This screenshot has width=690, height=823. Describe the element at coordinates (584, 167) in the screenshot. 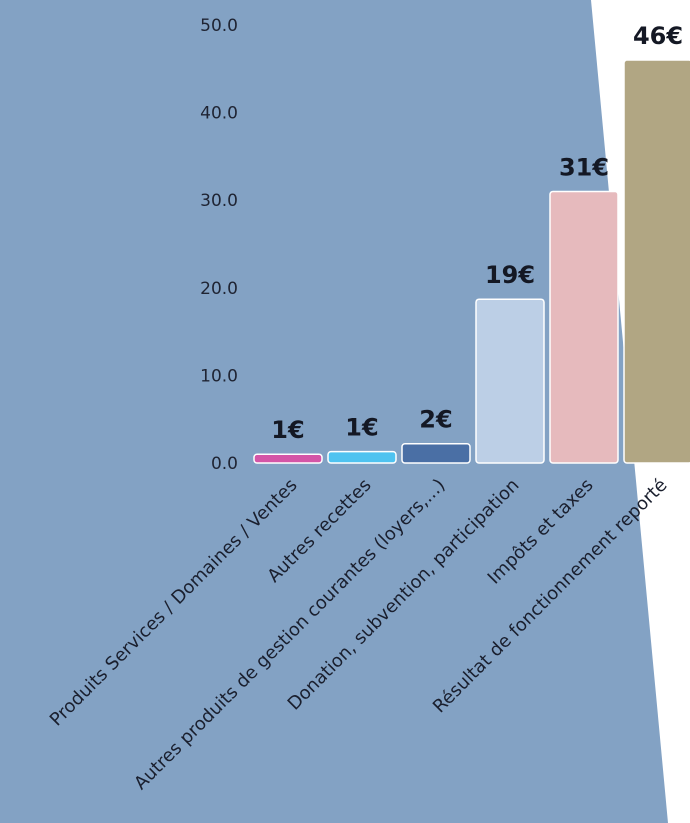

I see `data-label: 31€` at that location.